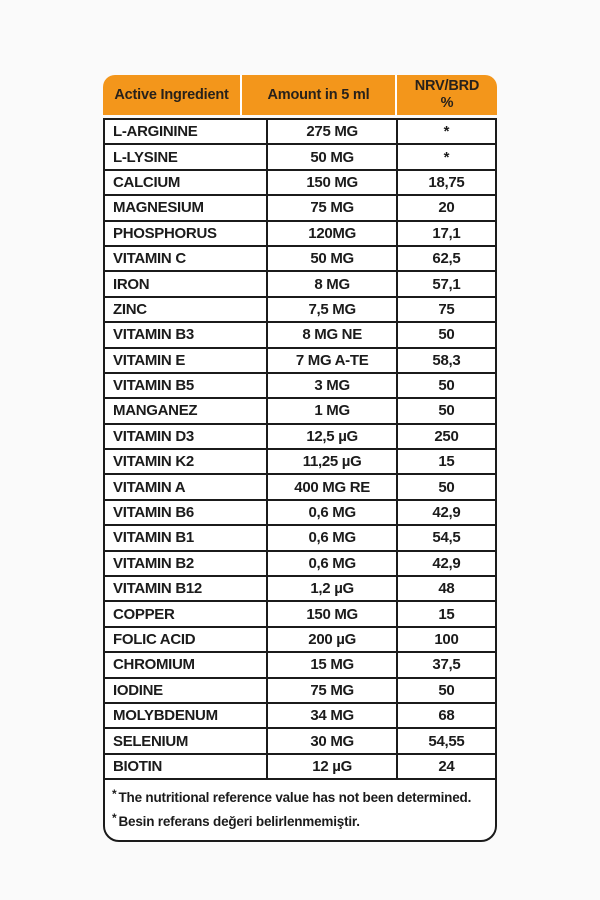 The width and height of the screenshot is (600, 900). Describe the element at coordinates (446, 208) in the screenshot. I see `nrv-cell: 20` at that location.